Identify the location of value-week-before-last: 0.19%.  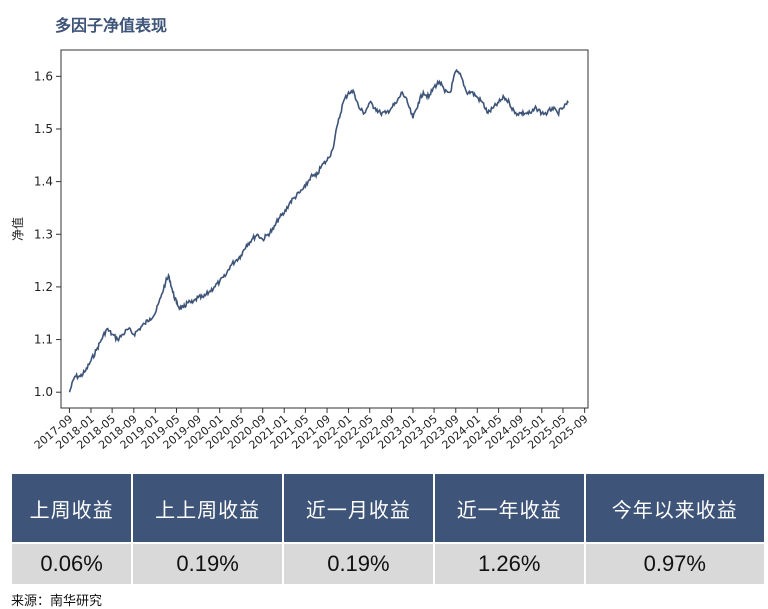
(207, 564).